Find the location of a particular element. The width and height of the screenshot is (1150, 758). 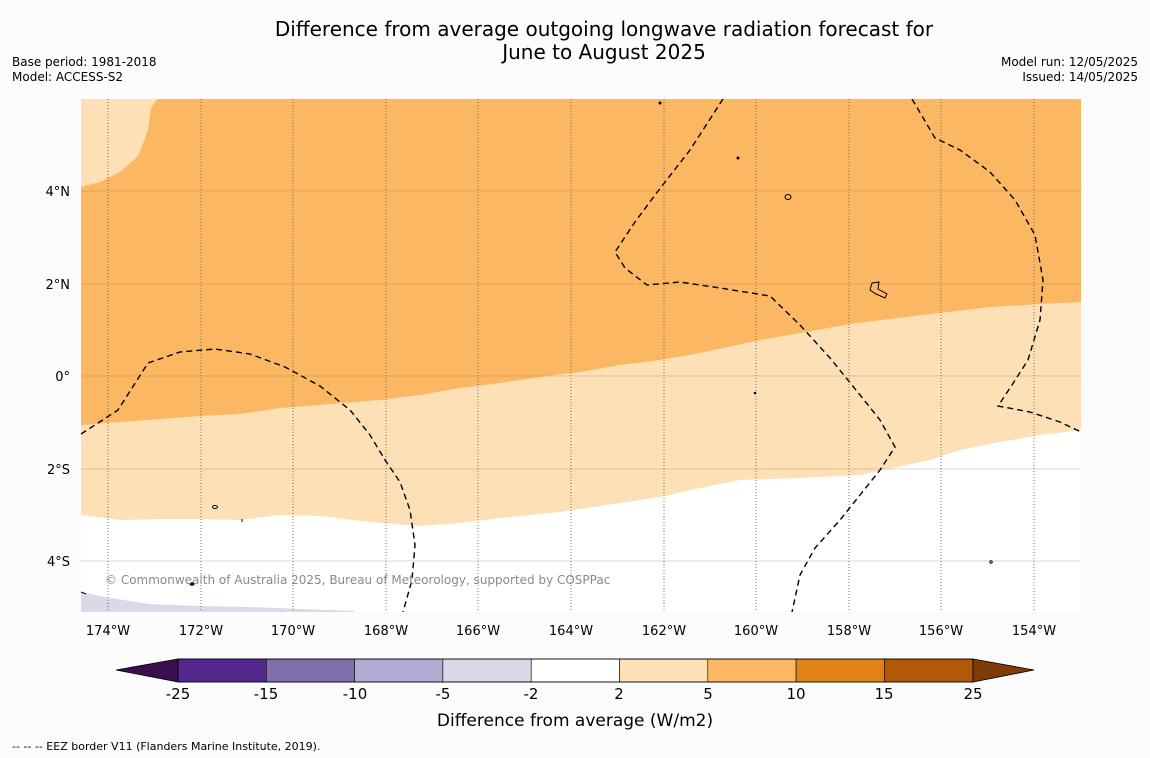

colorbar-tick-10: 25 is located at coordinates (972, 694).